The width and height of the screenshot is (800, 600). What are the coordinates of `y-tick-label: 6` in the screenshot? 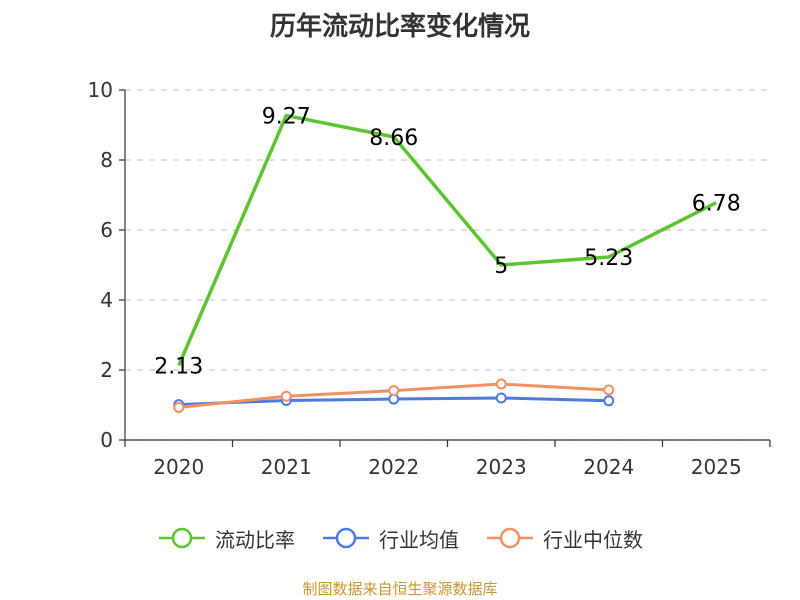 It's located at (106, 230).